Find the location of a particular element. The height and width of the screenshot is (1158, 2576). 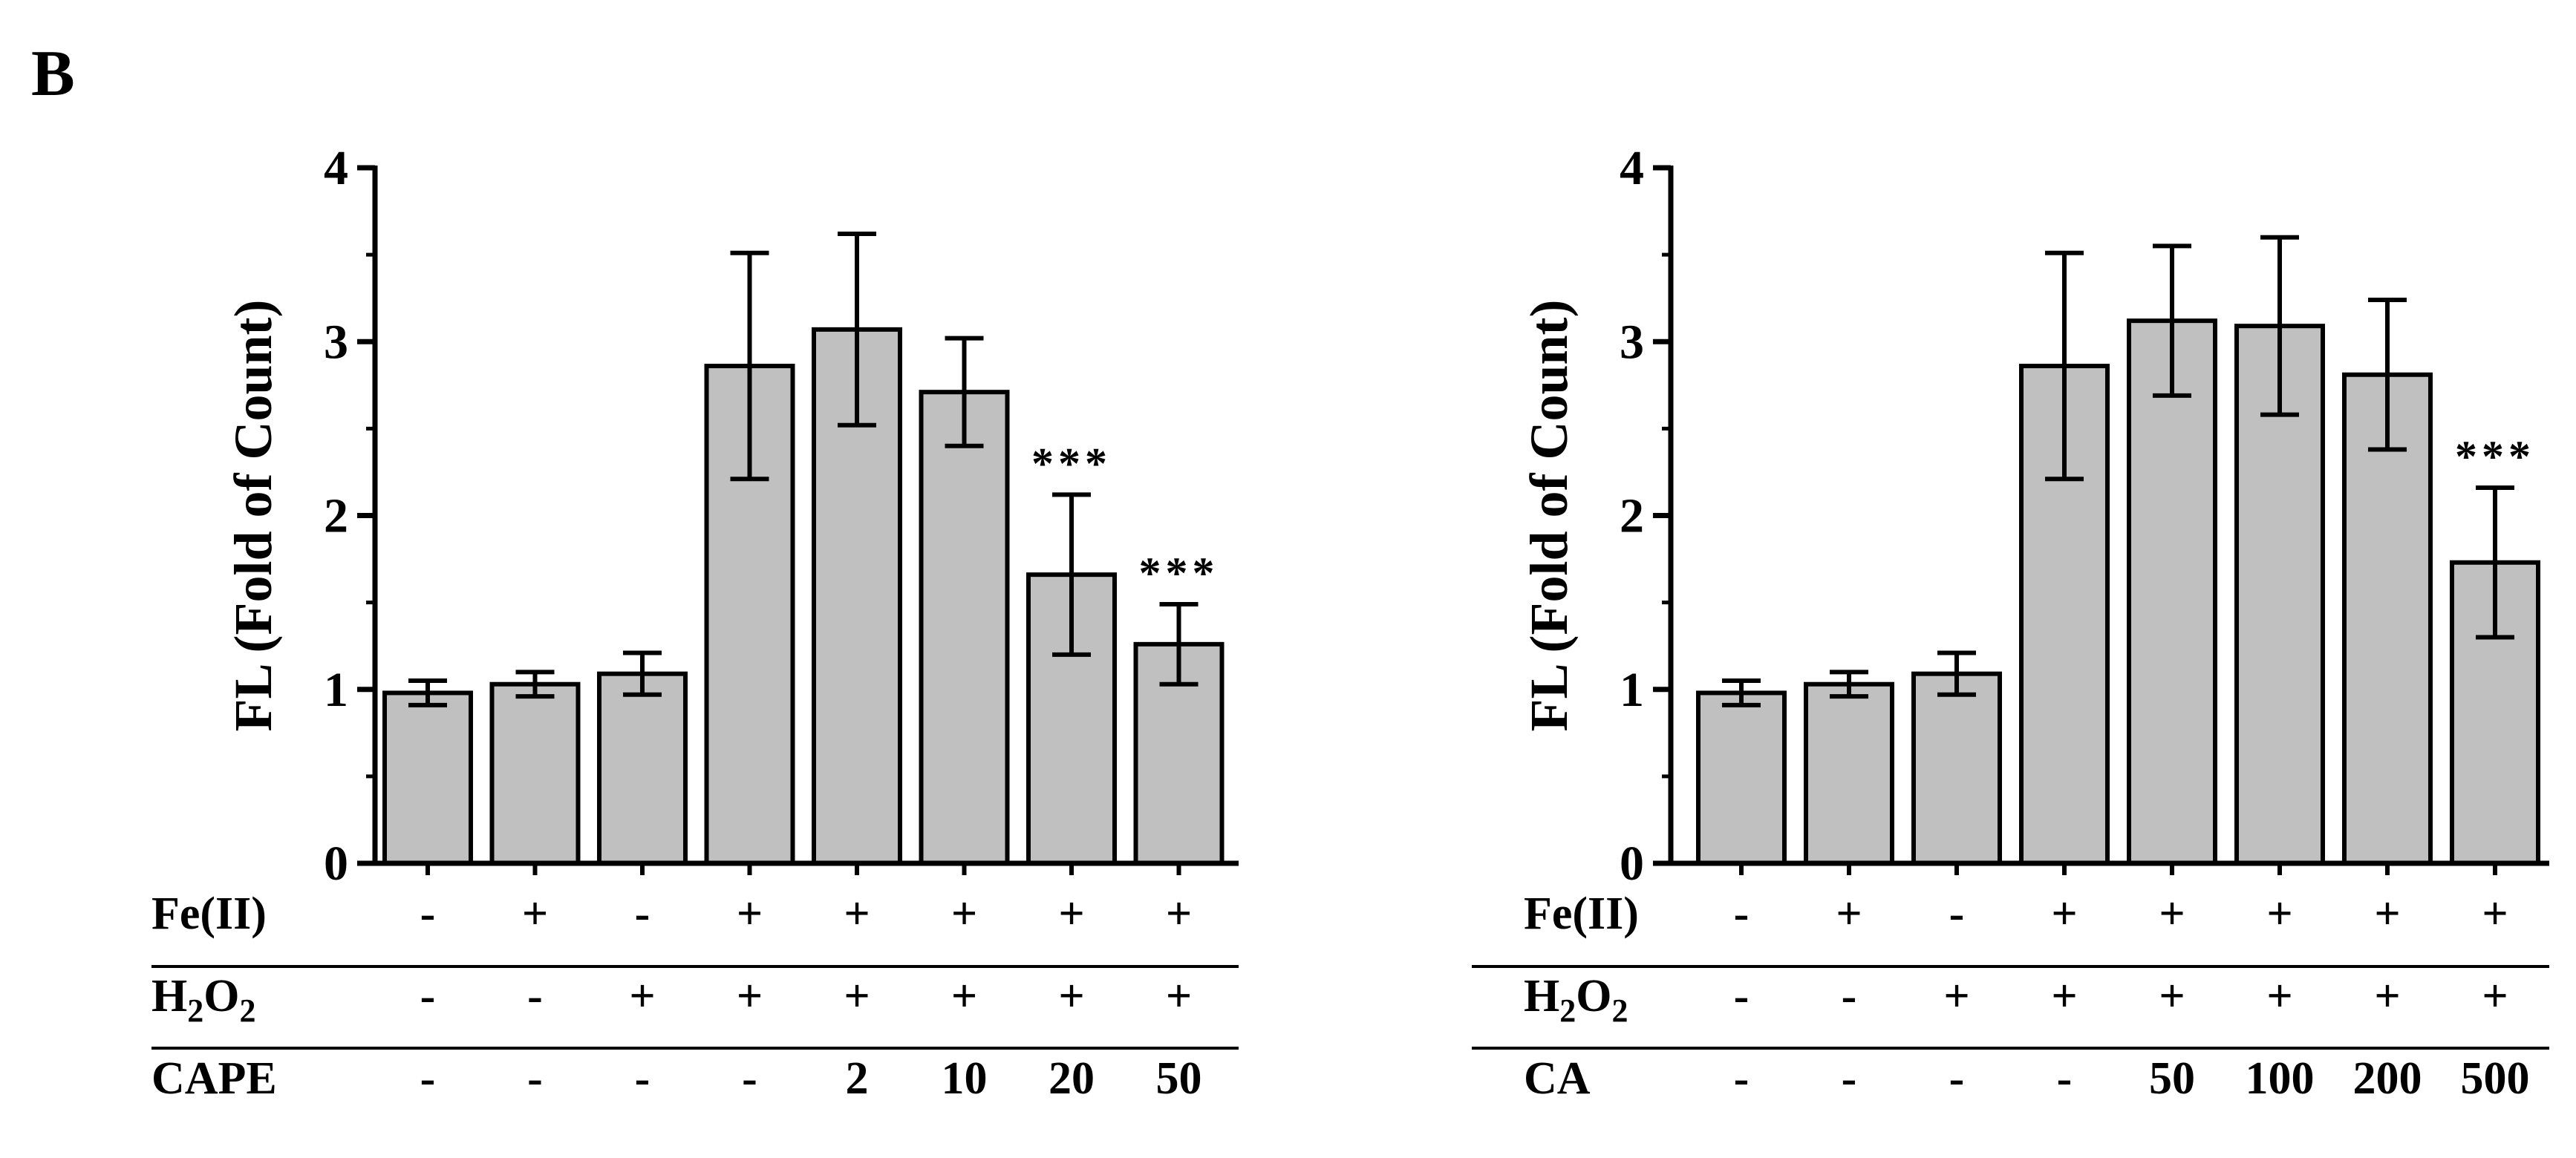

condition-value: 500 is located at coordinates (2495, 1078).